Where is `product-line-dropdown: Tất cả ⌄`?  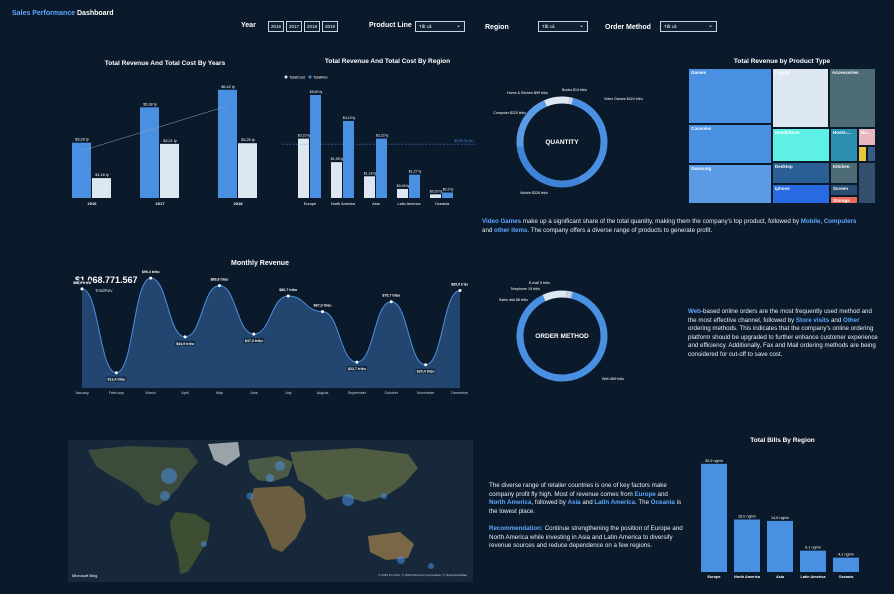
product-line-dropdown: Tất cả ⌄ is located at coordinates (440, 26).